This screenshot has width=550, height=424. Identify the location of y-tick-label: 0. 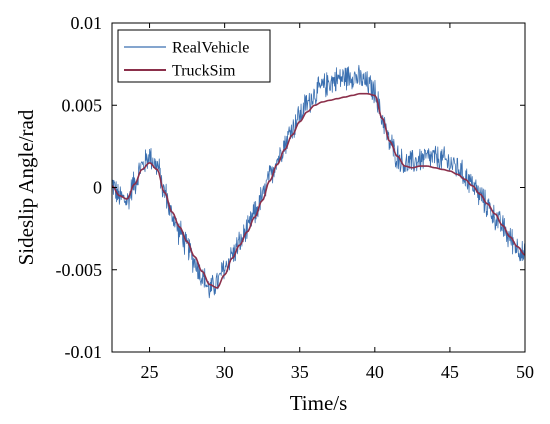
(97, 188).